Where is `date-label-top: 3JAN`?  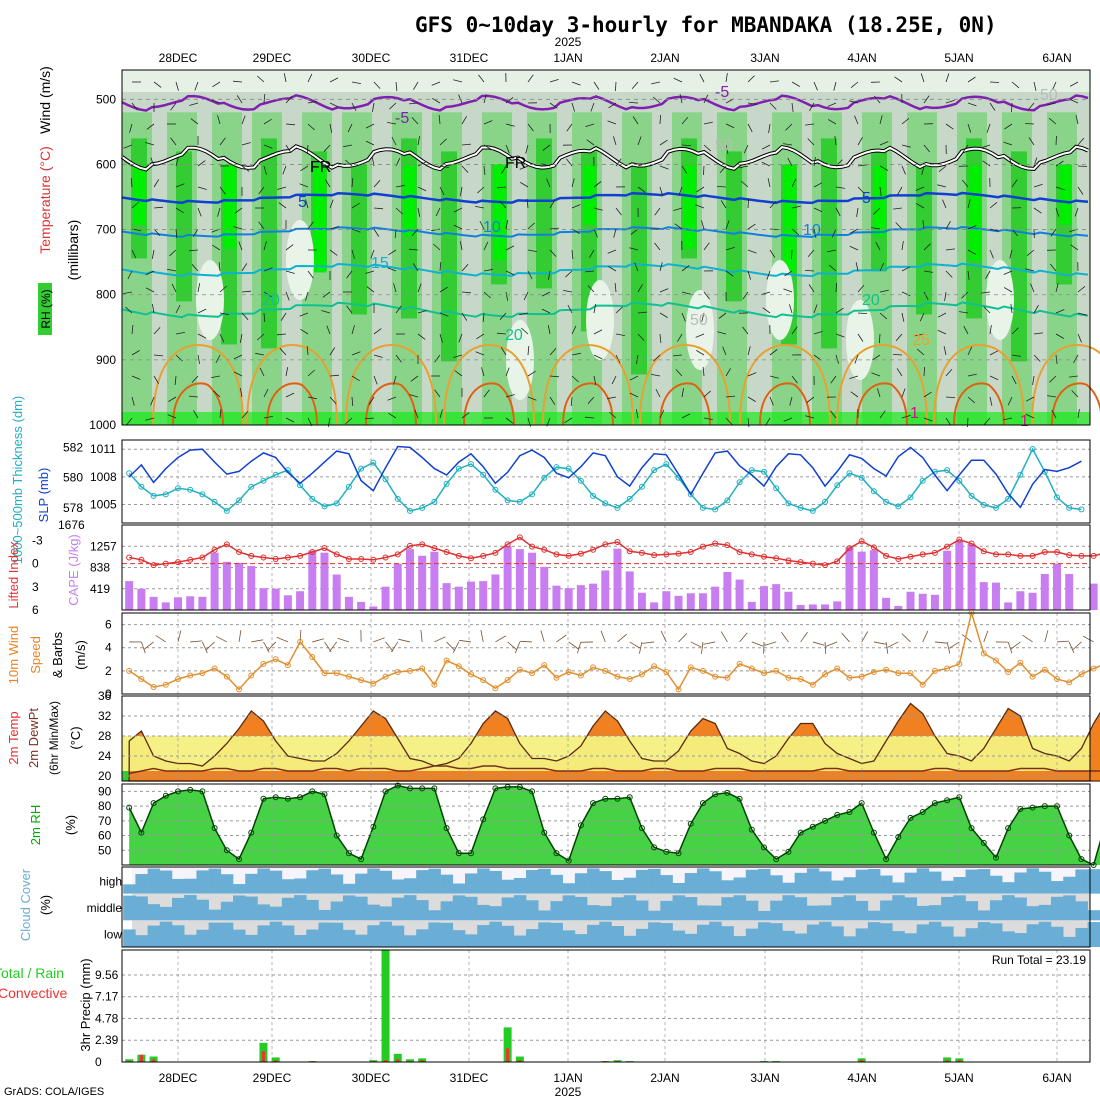 date-label-top: 3JAN is located at coordinates (764, 58).